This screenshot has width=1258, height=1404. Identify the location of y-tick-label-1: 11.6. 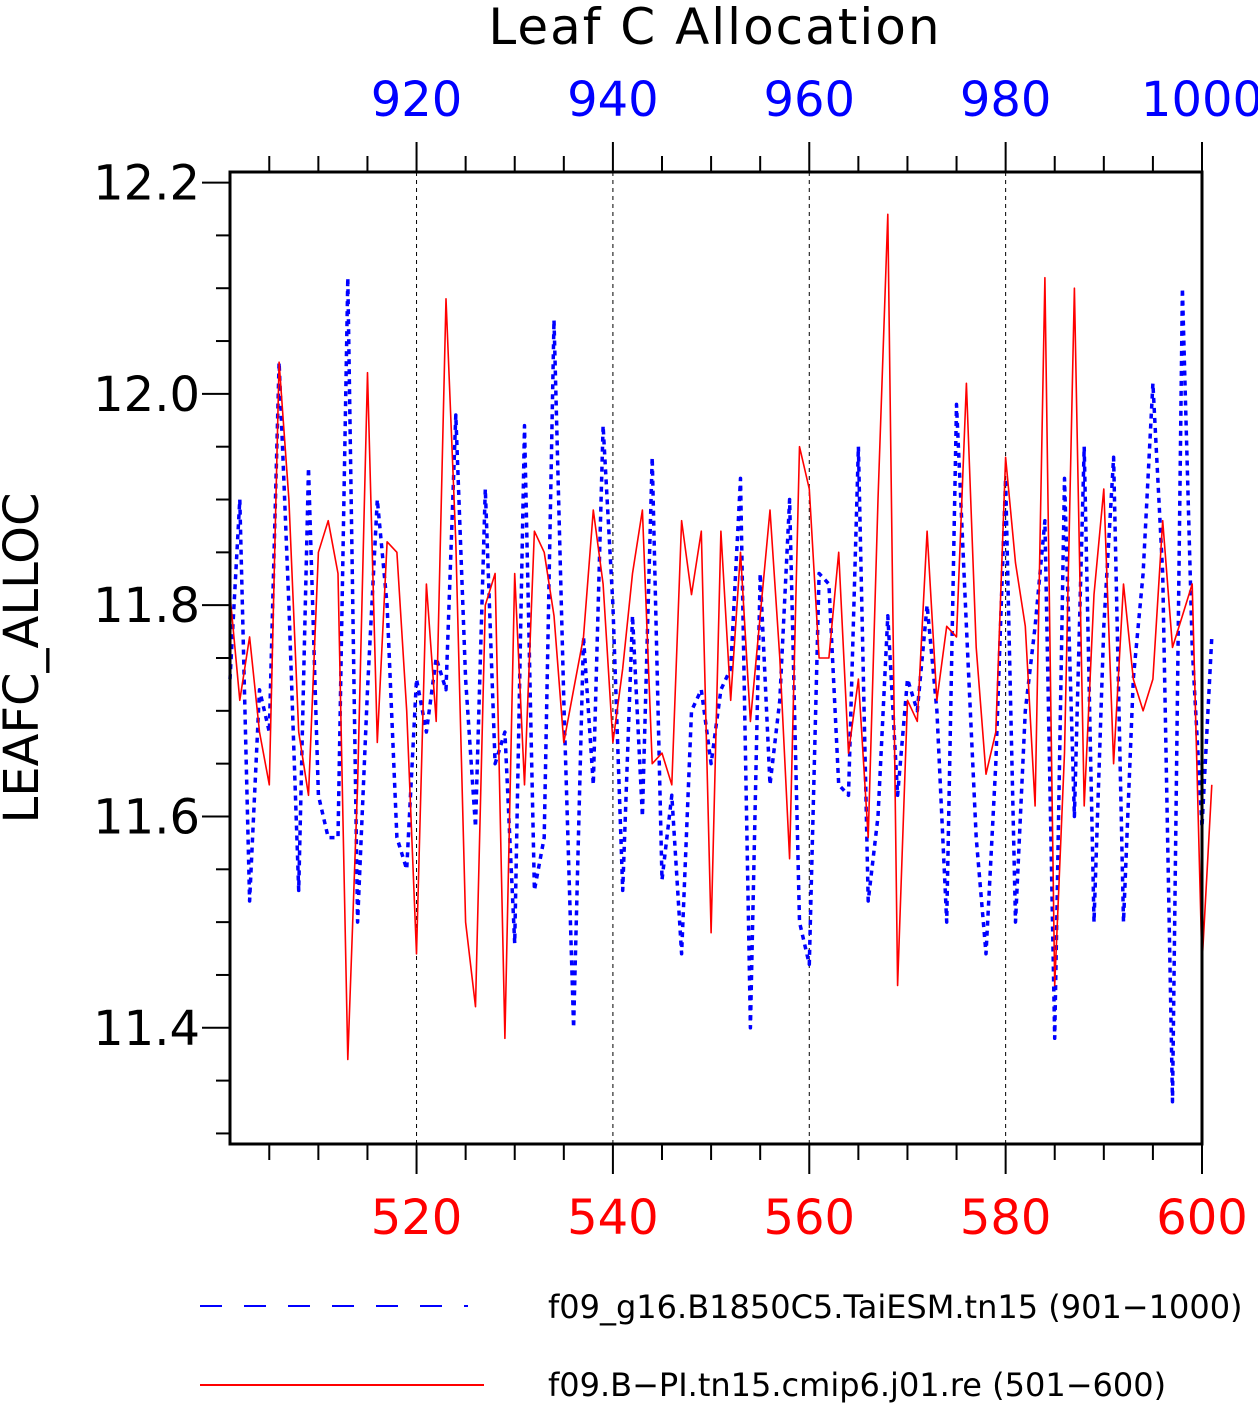
(146, 817).